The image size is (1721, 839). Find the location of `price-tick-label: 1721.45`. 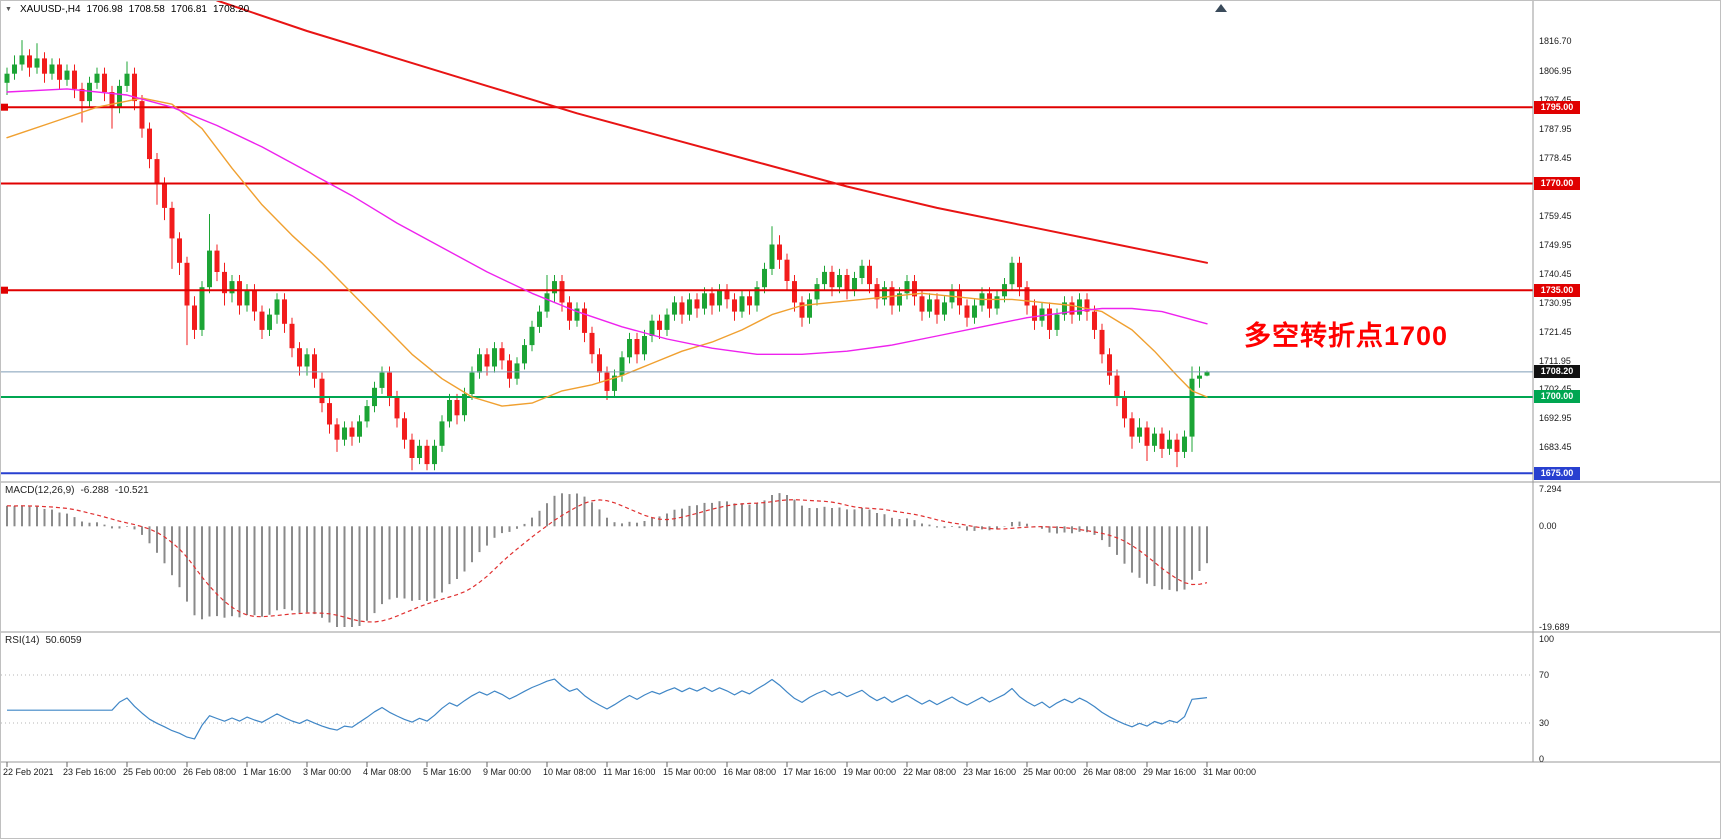

price-tick-label: 1721.45 is located at coordinates (1555, 331).